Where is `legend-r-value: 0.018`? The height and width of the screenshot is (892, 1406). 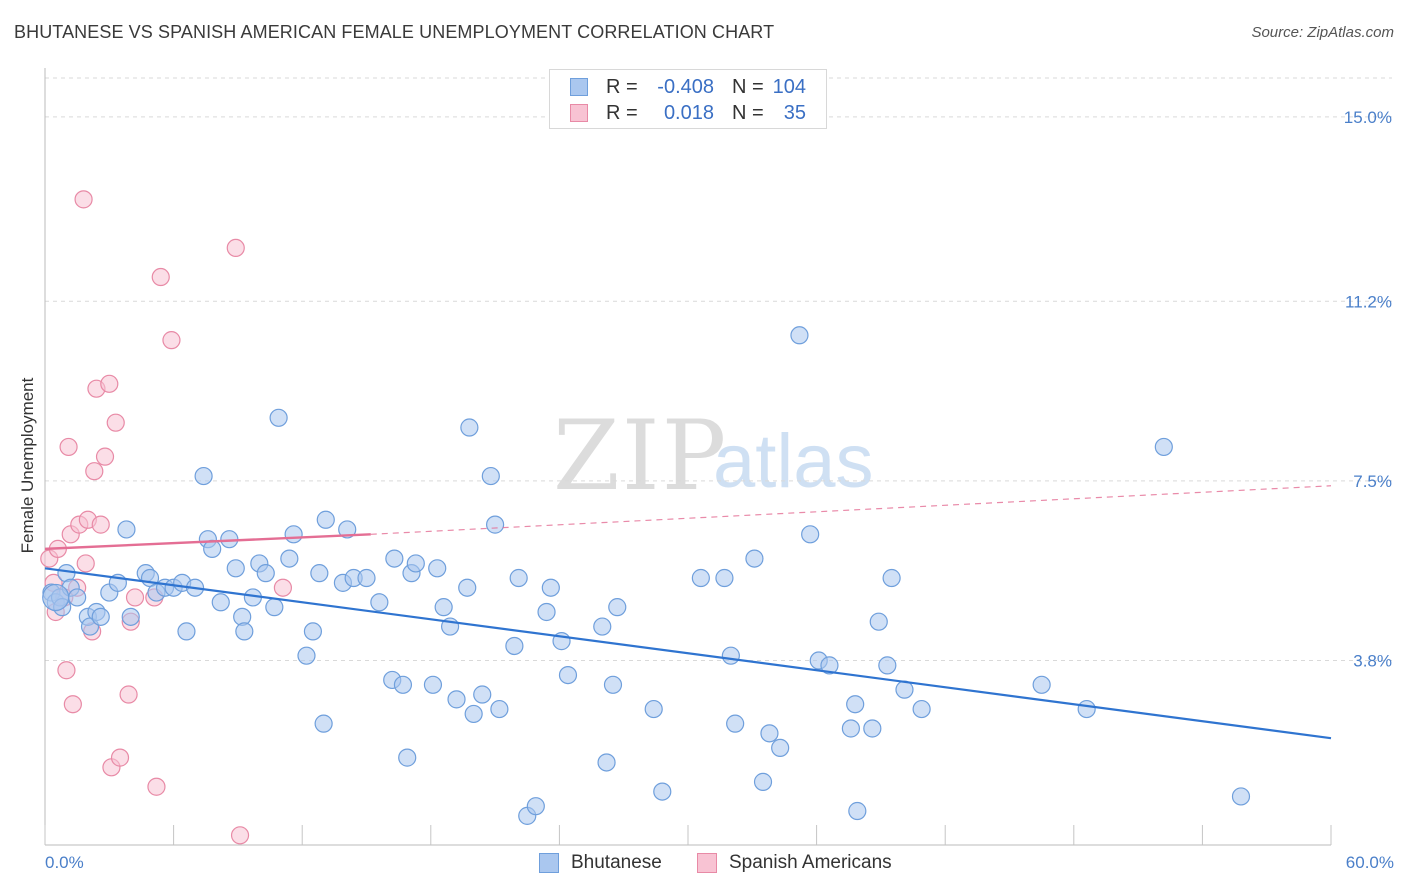 legend-r-value: 0.018 is located at coordinates (688, 112).